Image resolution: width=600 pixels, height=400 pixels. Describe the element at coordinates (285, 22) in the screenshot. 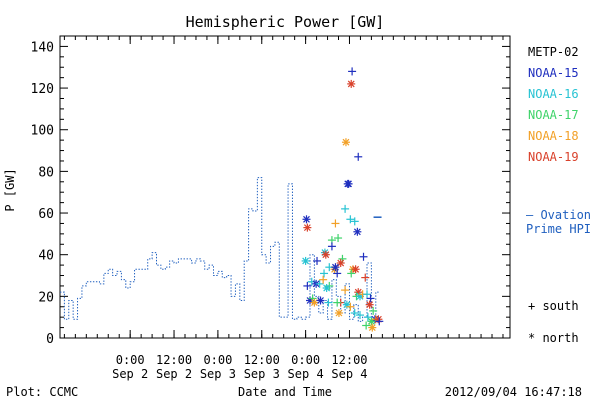

I see `chart-title: Hemispheric Power [GW]` at that location.